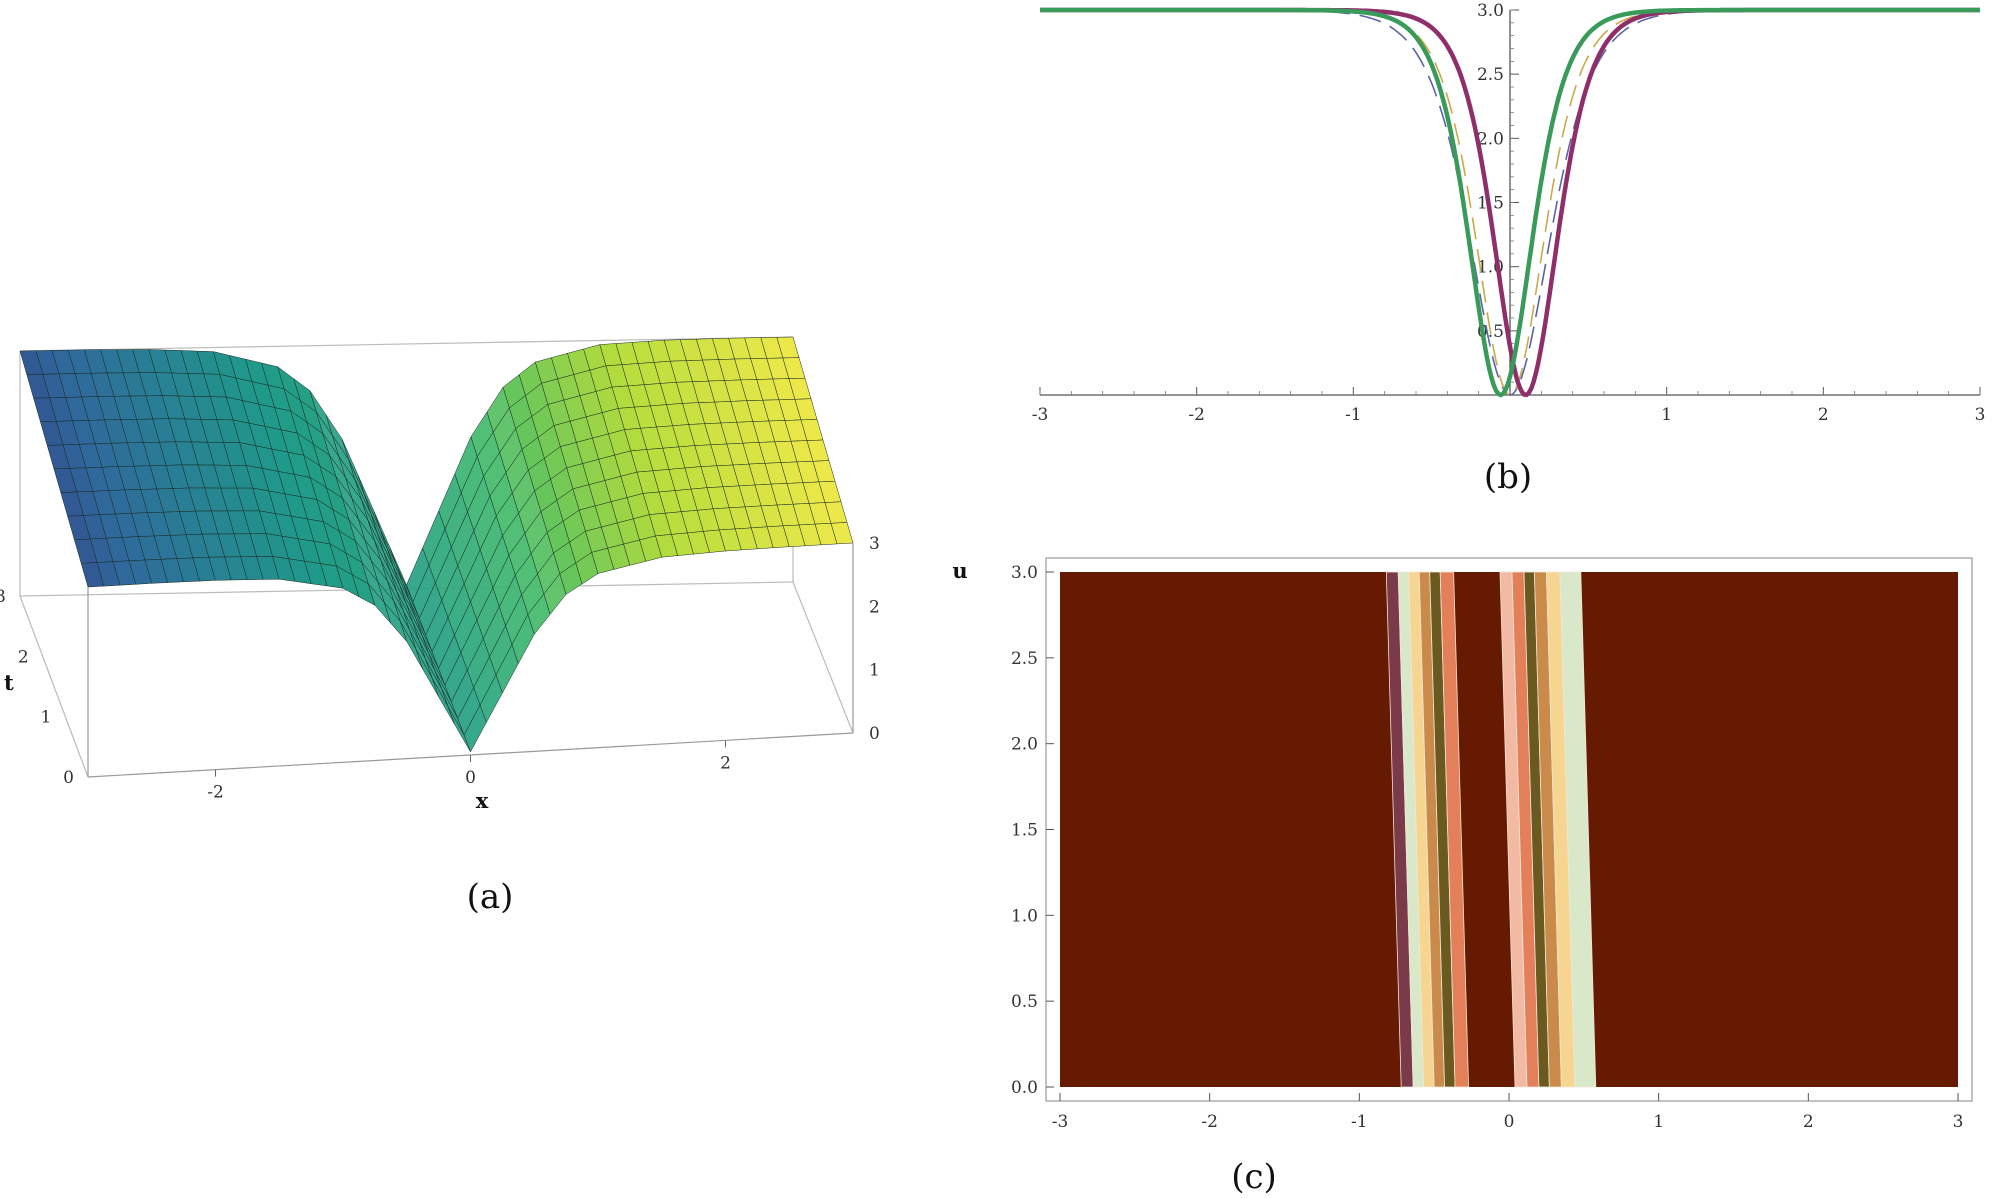 The image size is (2000, 1198). I want to click on t-tick-label: 1, so click(46, 718).